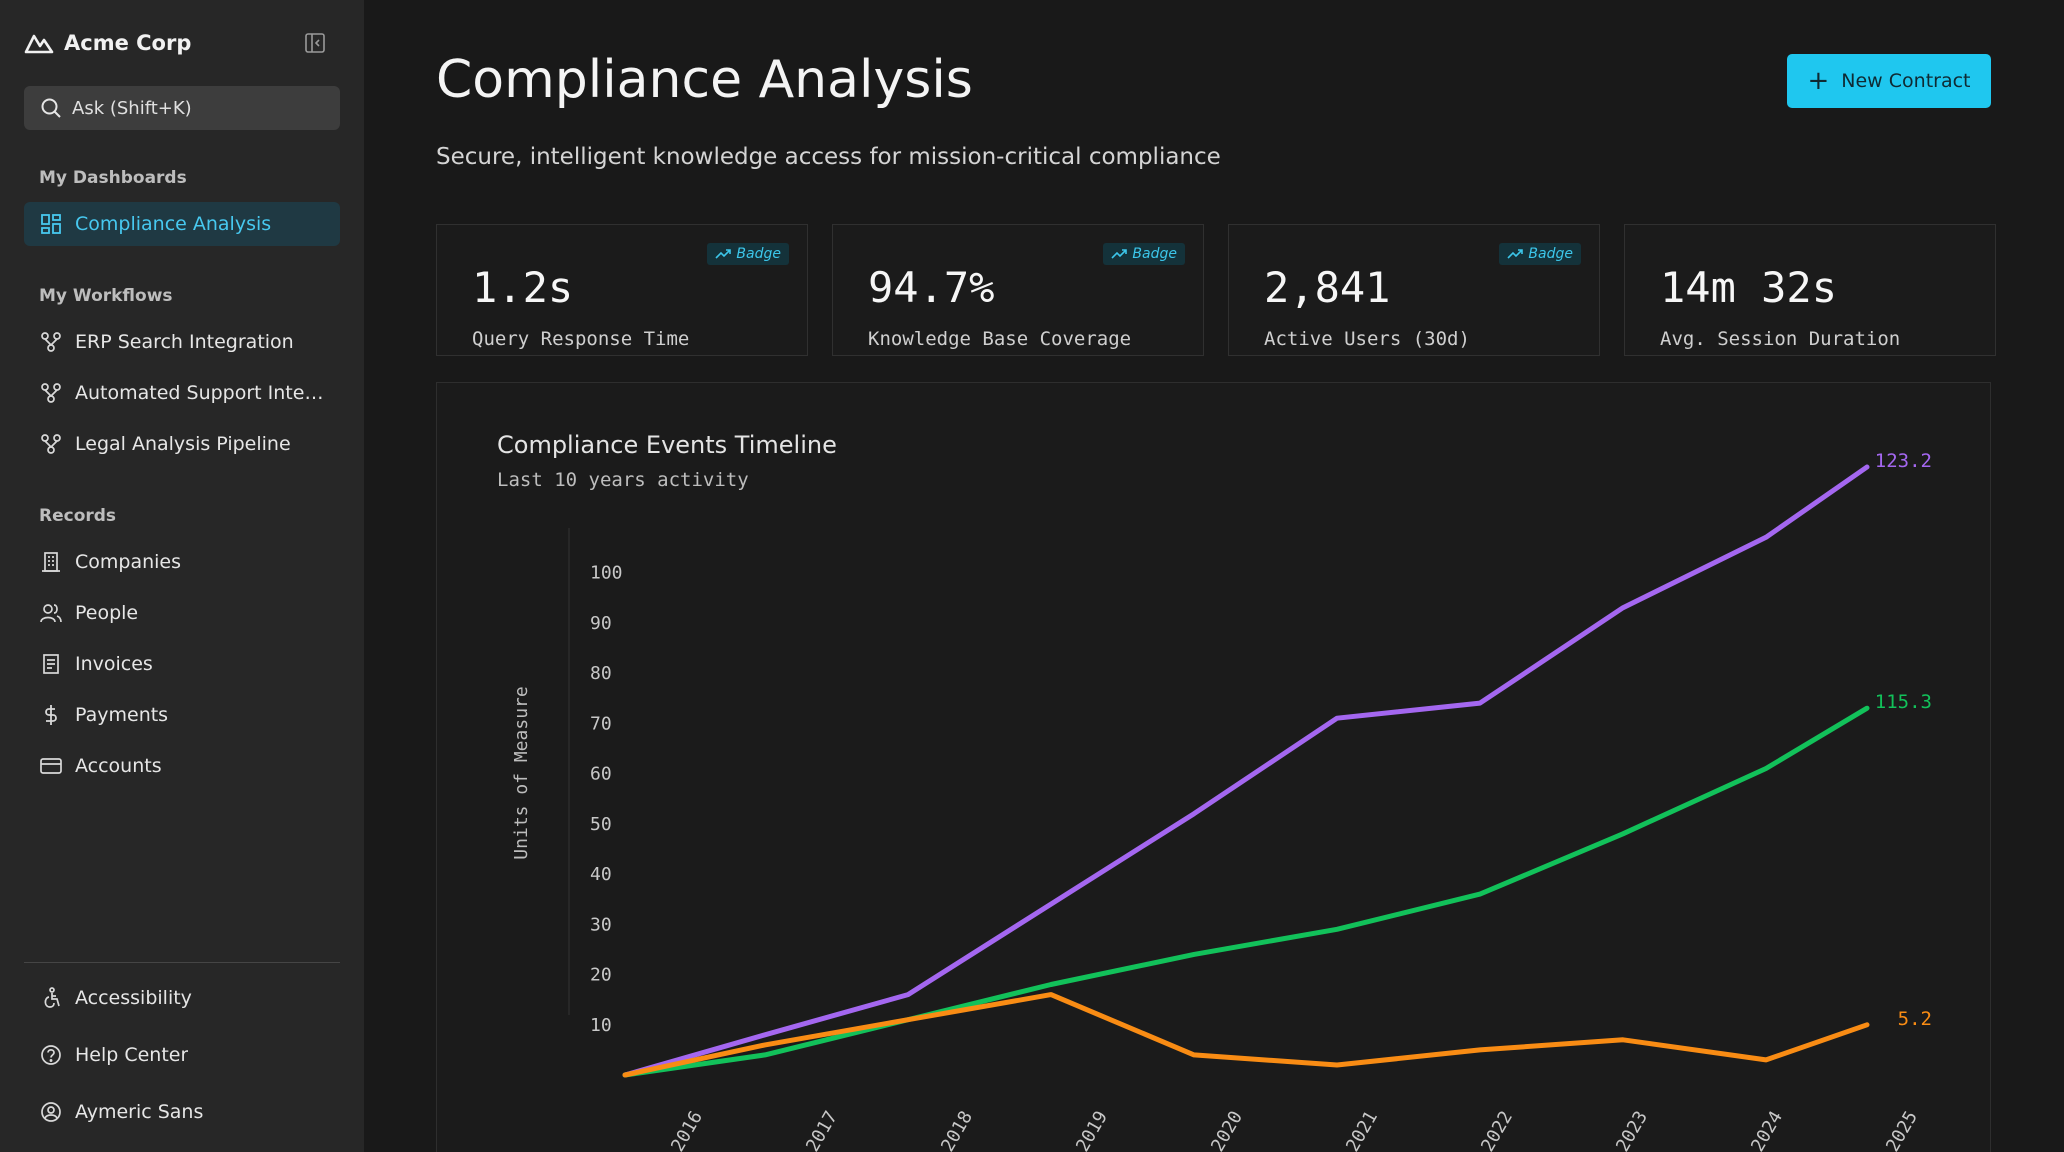  Describe the element at coordinates (139, 1112) in the screenshot. I see `sidebar-item-label: Aymeric Sans` at that location.